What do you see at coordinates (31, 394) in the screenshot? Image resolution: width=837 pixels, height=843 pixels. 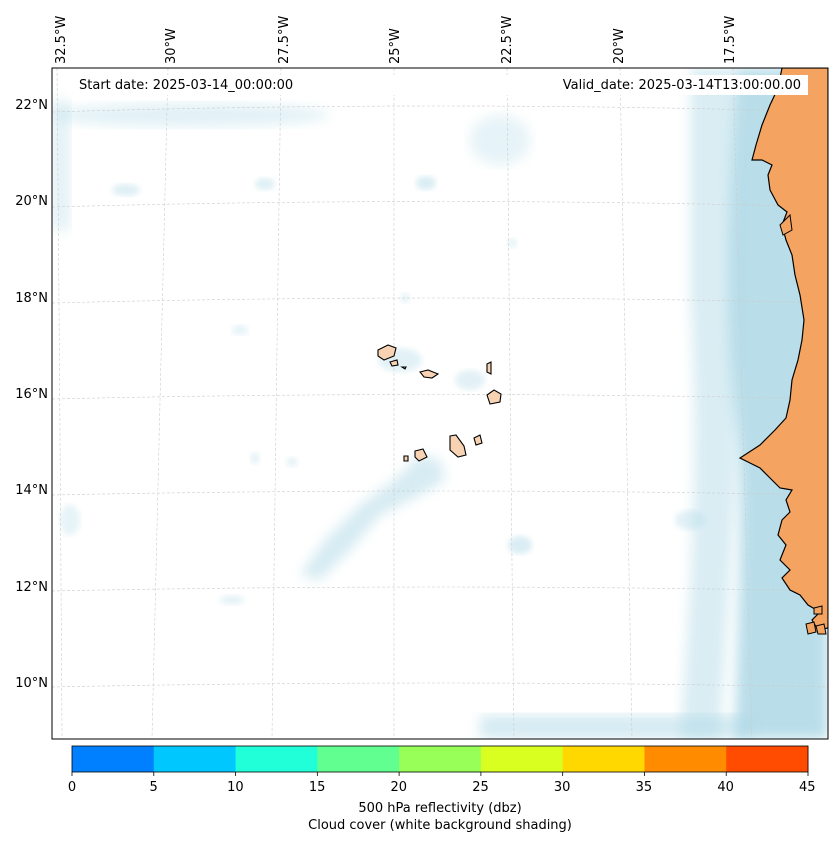 I see `lat-label: 16°N` at bounding box center [31, 394].